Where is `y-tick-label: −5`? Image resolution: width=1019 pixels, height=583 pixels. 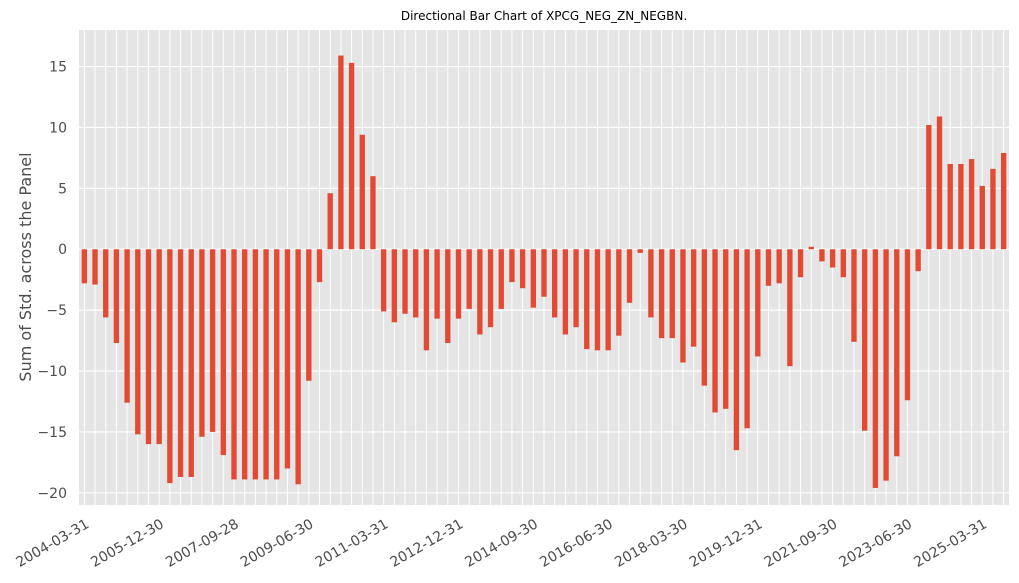 y-tick-label: −5 is located at coordinates (56, 311).